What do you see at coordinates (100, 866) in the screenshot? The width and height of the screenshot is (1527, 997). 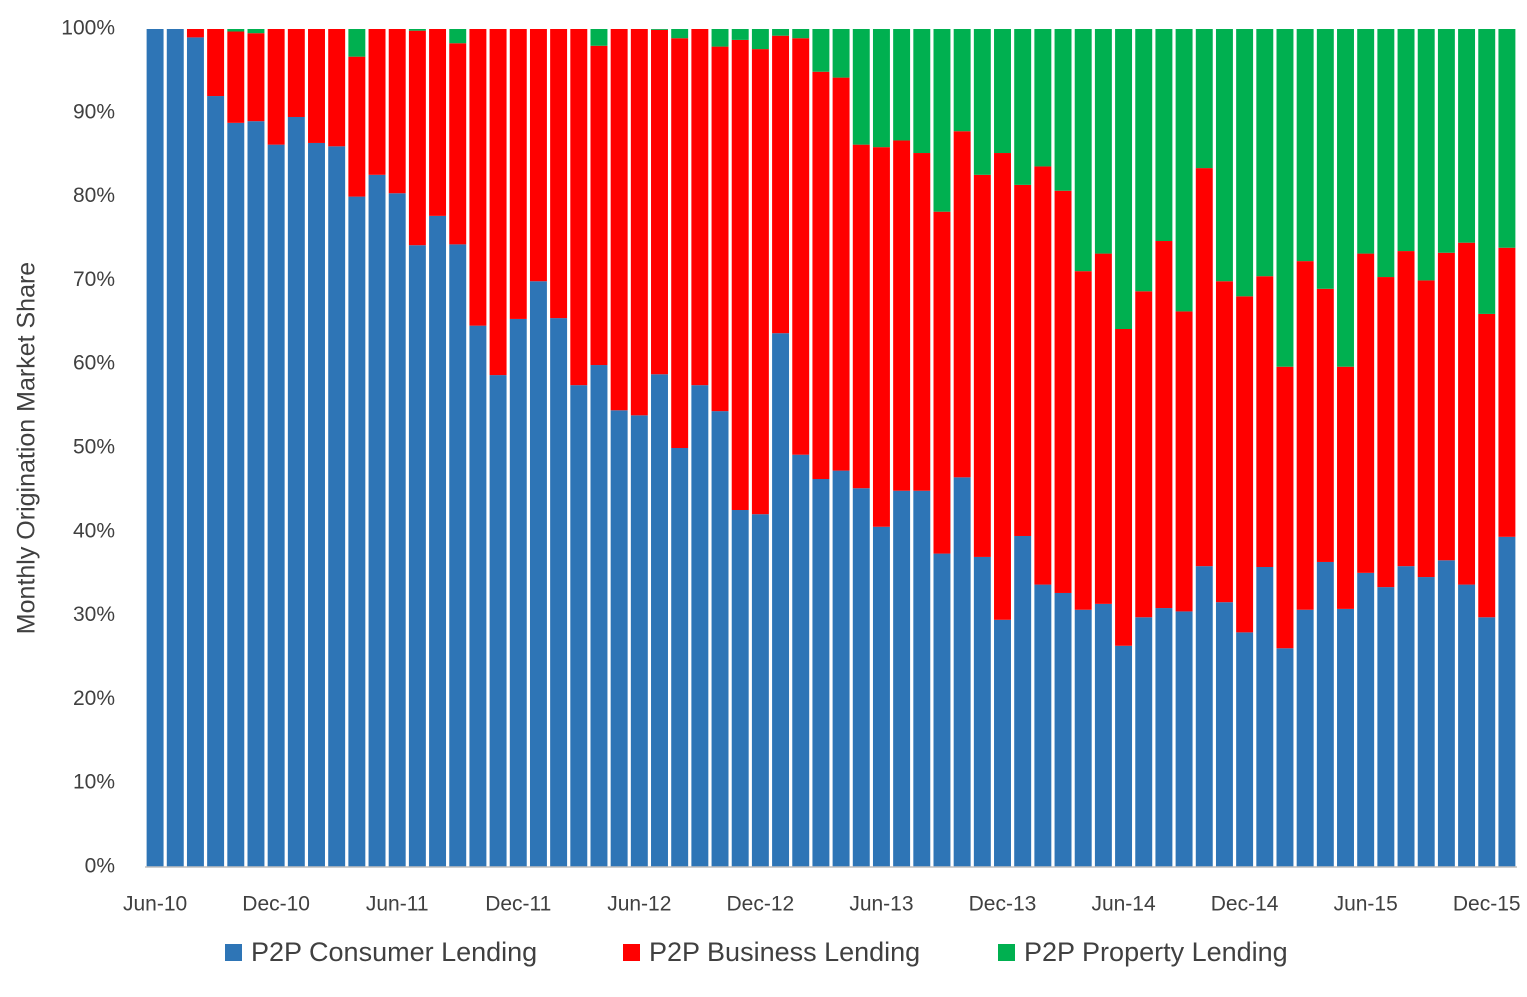 I see `y-tick-label: 0%` at bounding box center [100, 866].